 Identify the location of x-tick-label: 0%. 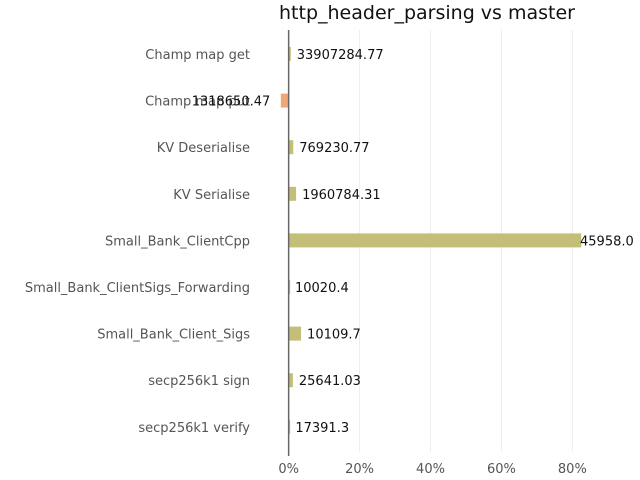
(288, 469).